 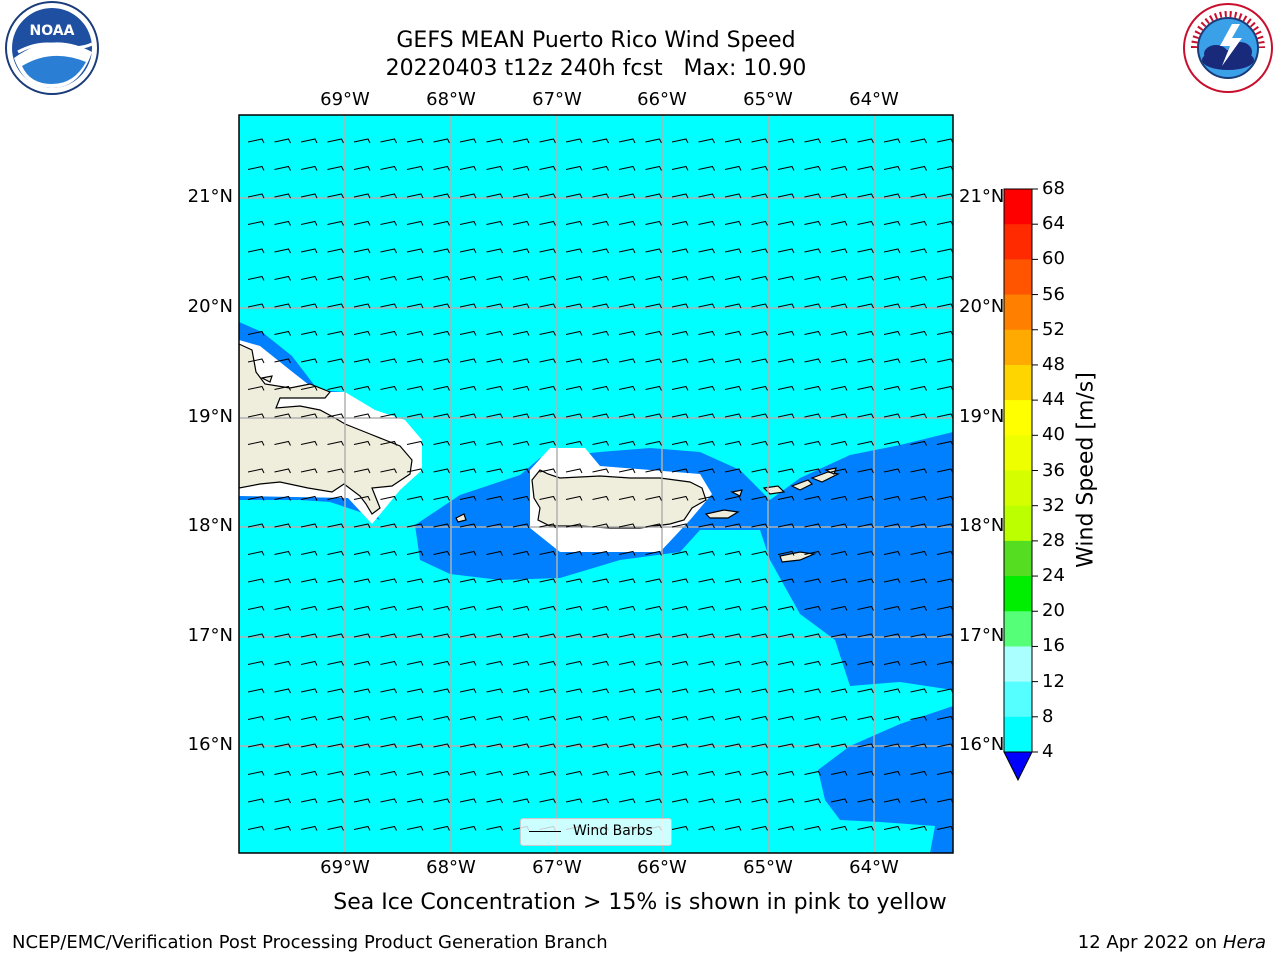 I want to click on lon-label-top: 69°W, so click(x=345, y=99).